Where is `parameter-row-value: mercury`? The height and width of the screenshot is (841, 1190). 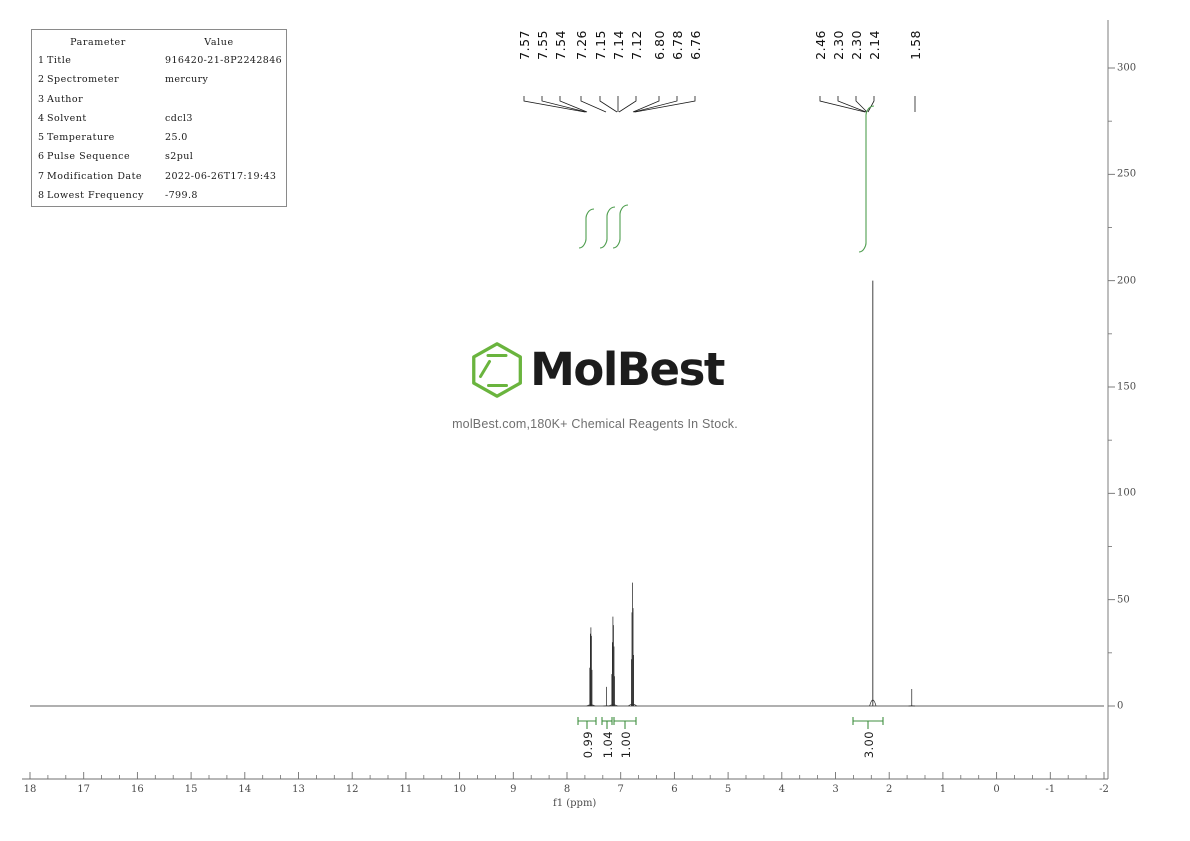 parameter-row-value: mercury is located at coordinates (187, 80).